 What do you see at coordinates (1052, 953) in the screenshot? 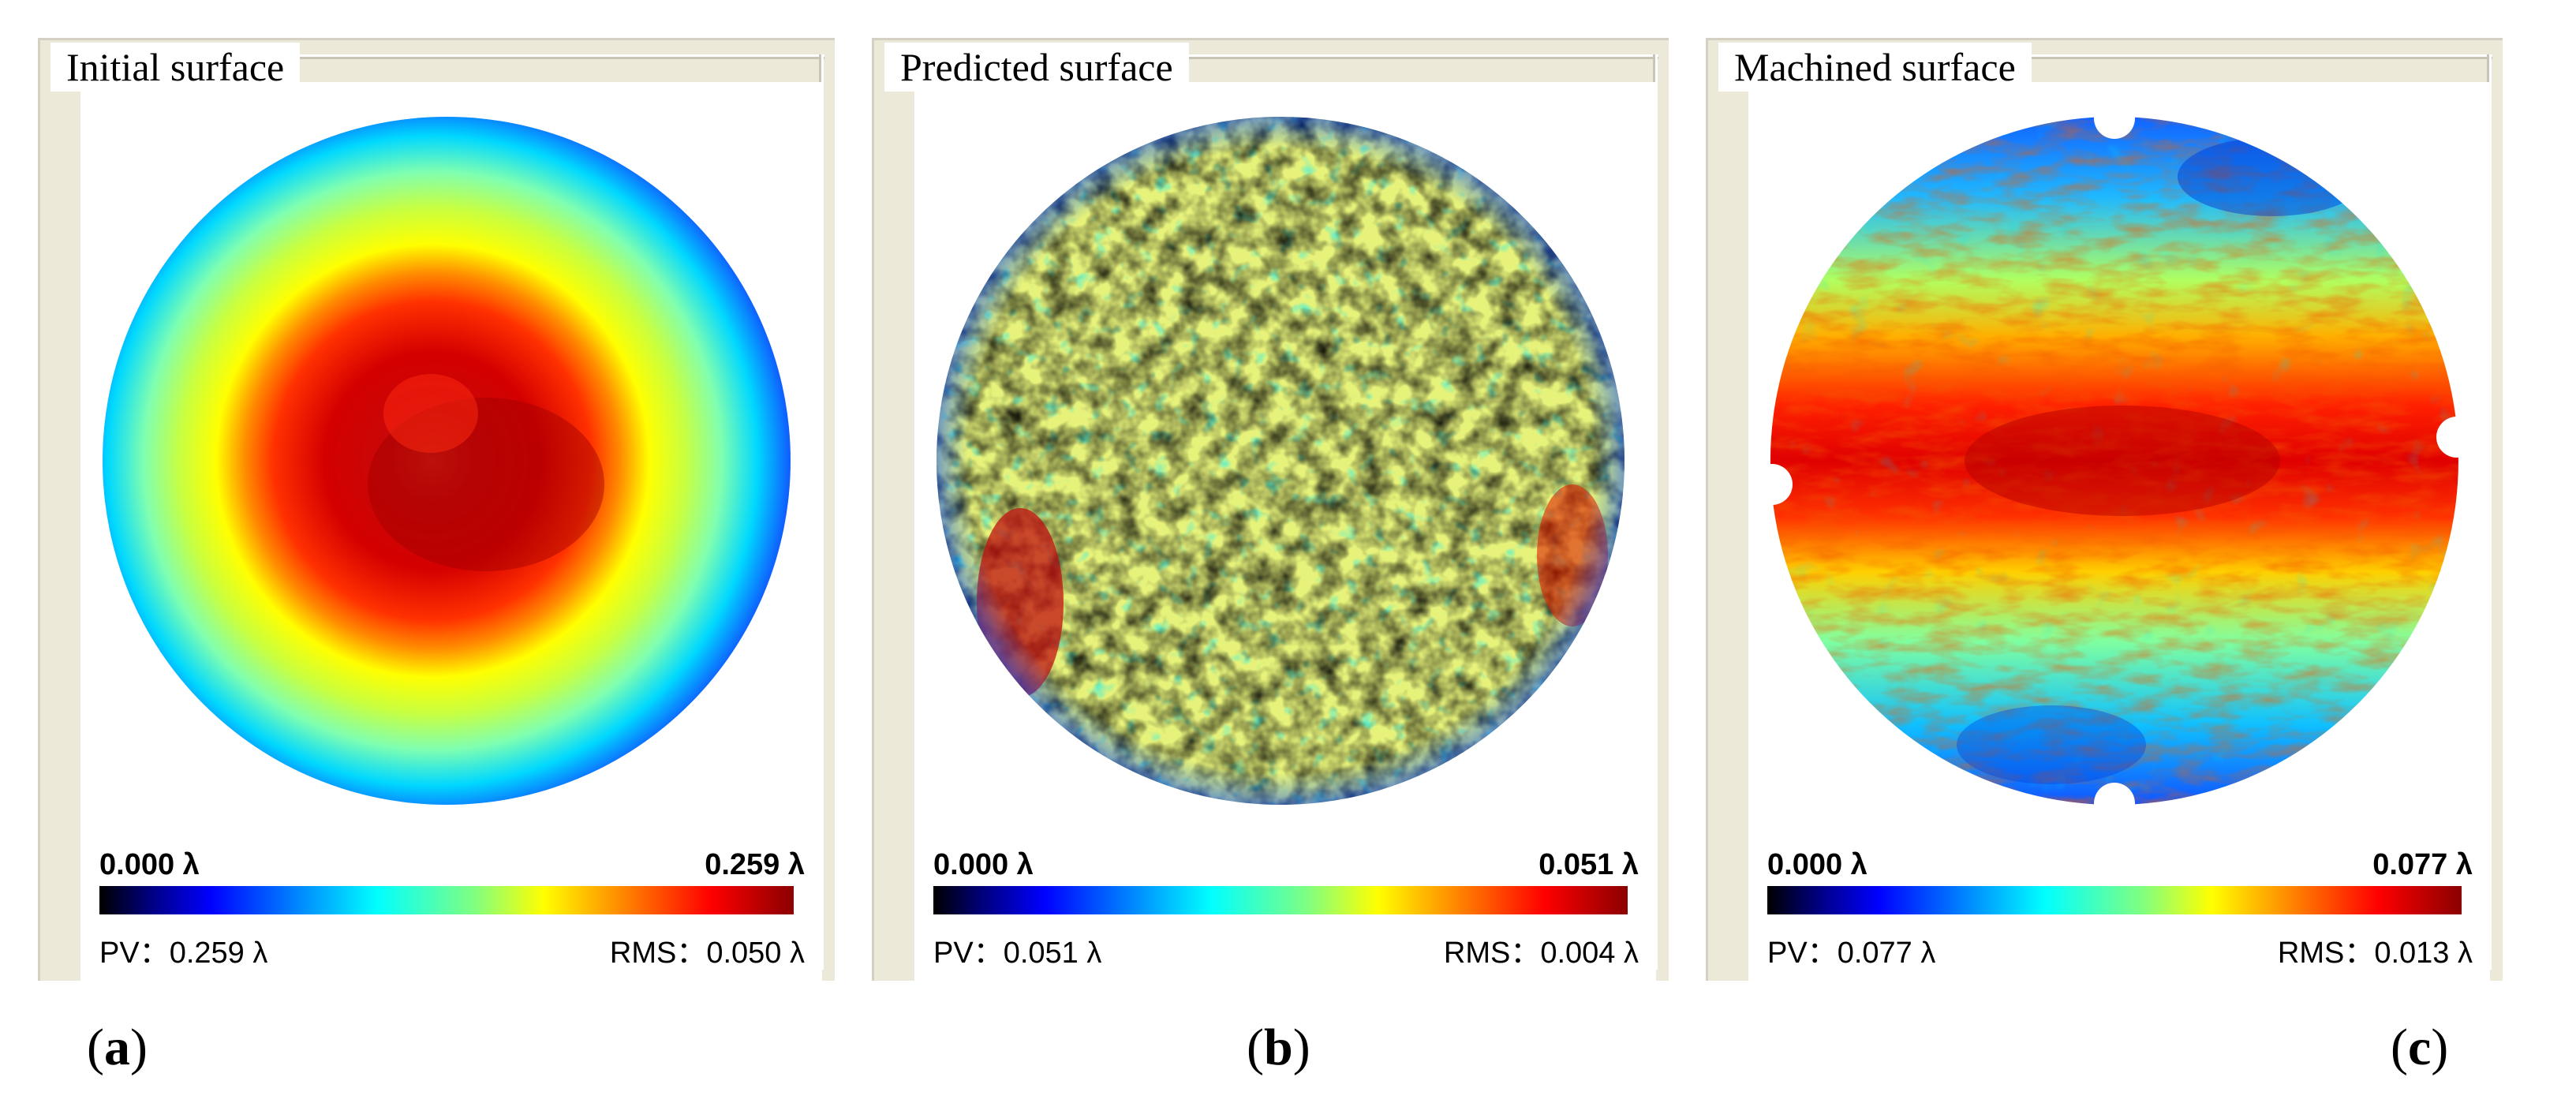
I see `pv-value: 0.051 λ` at bounding box center [1052, 953].